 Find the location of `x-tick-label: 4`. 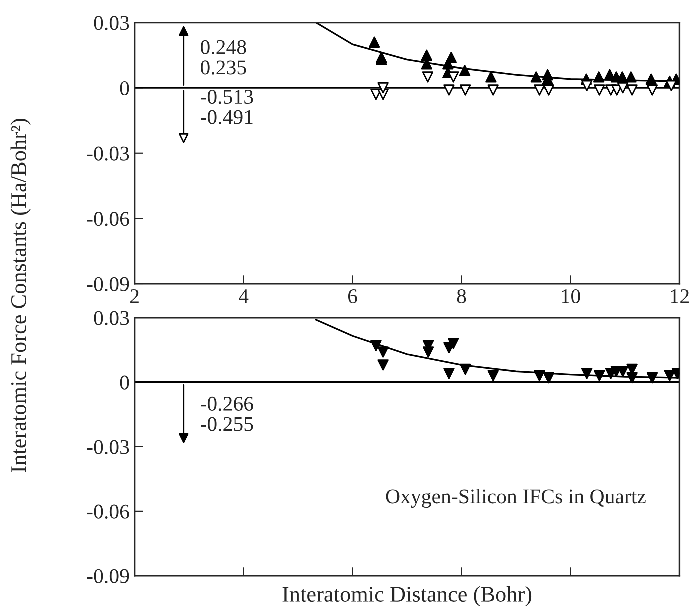

x-tick-label: 4 is located at coordinates (244, 297).